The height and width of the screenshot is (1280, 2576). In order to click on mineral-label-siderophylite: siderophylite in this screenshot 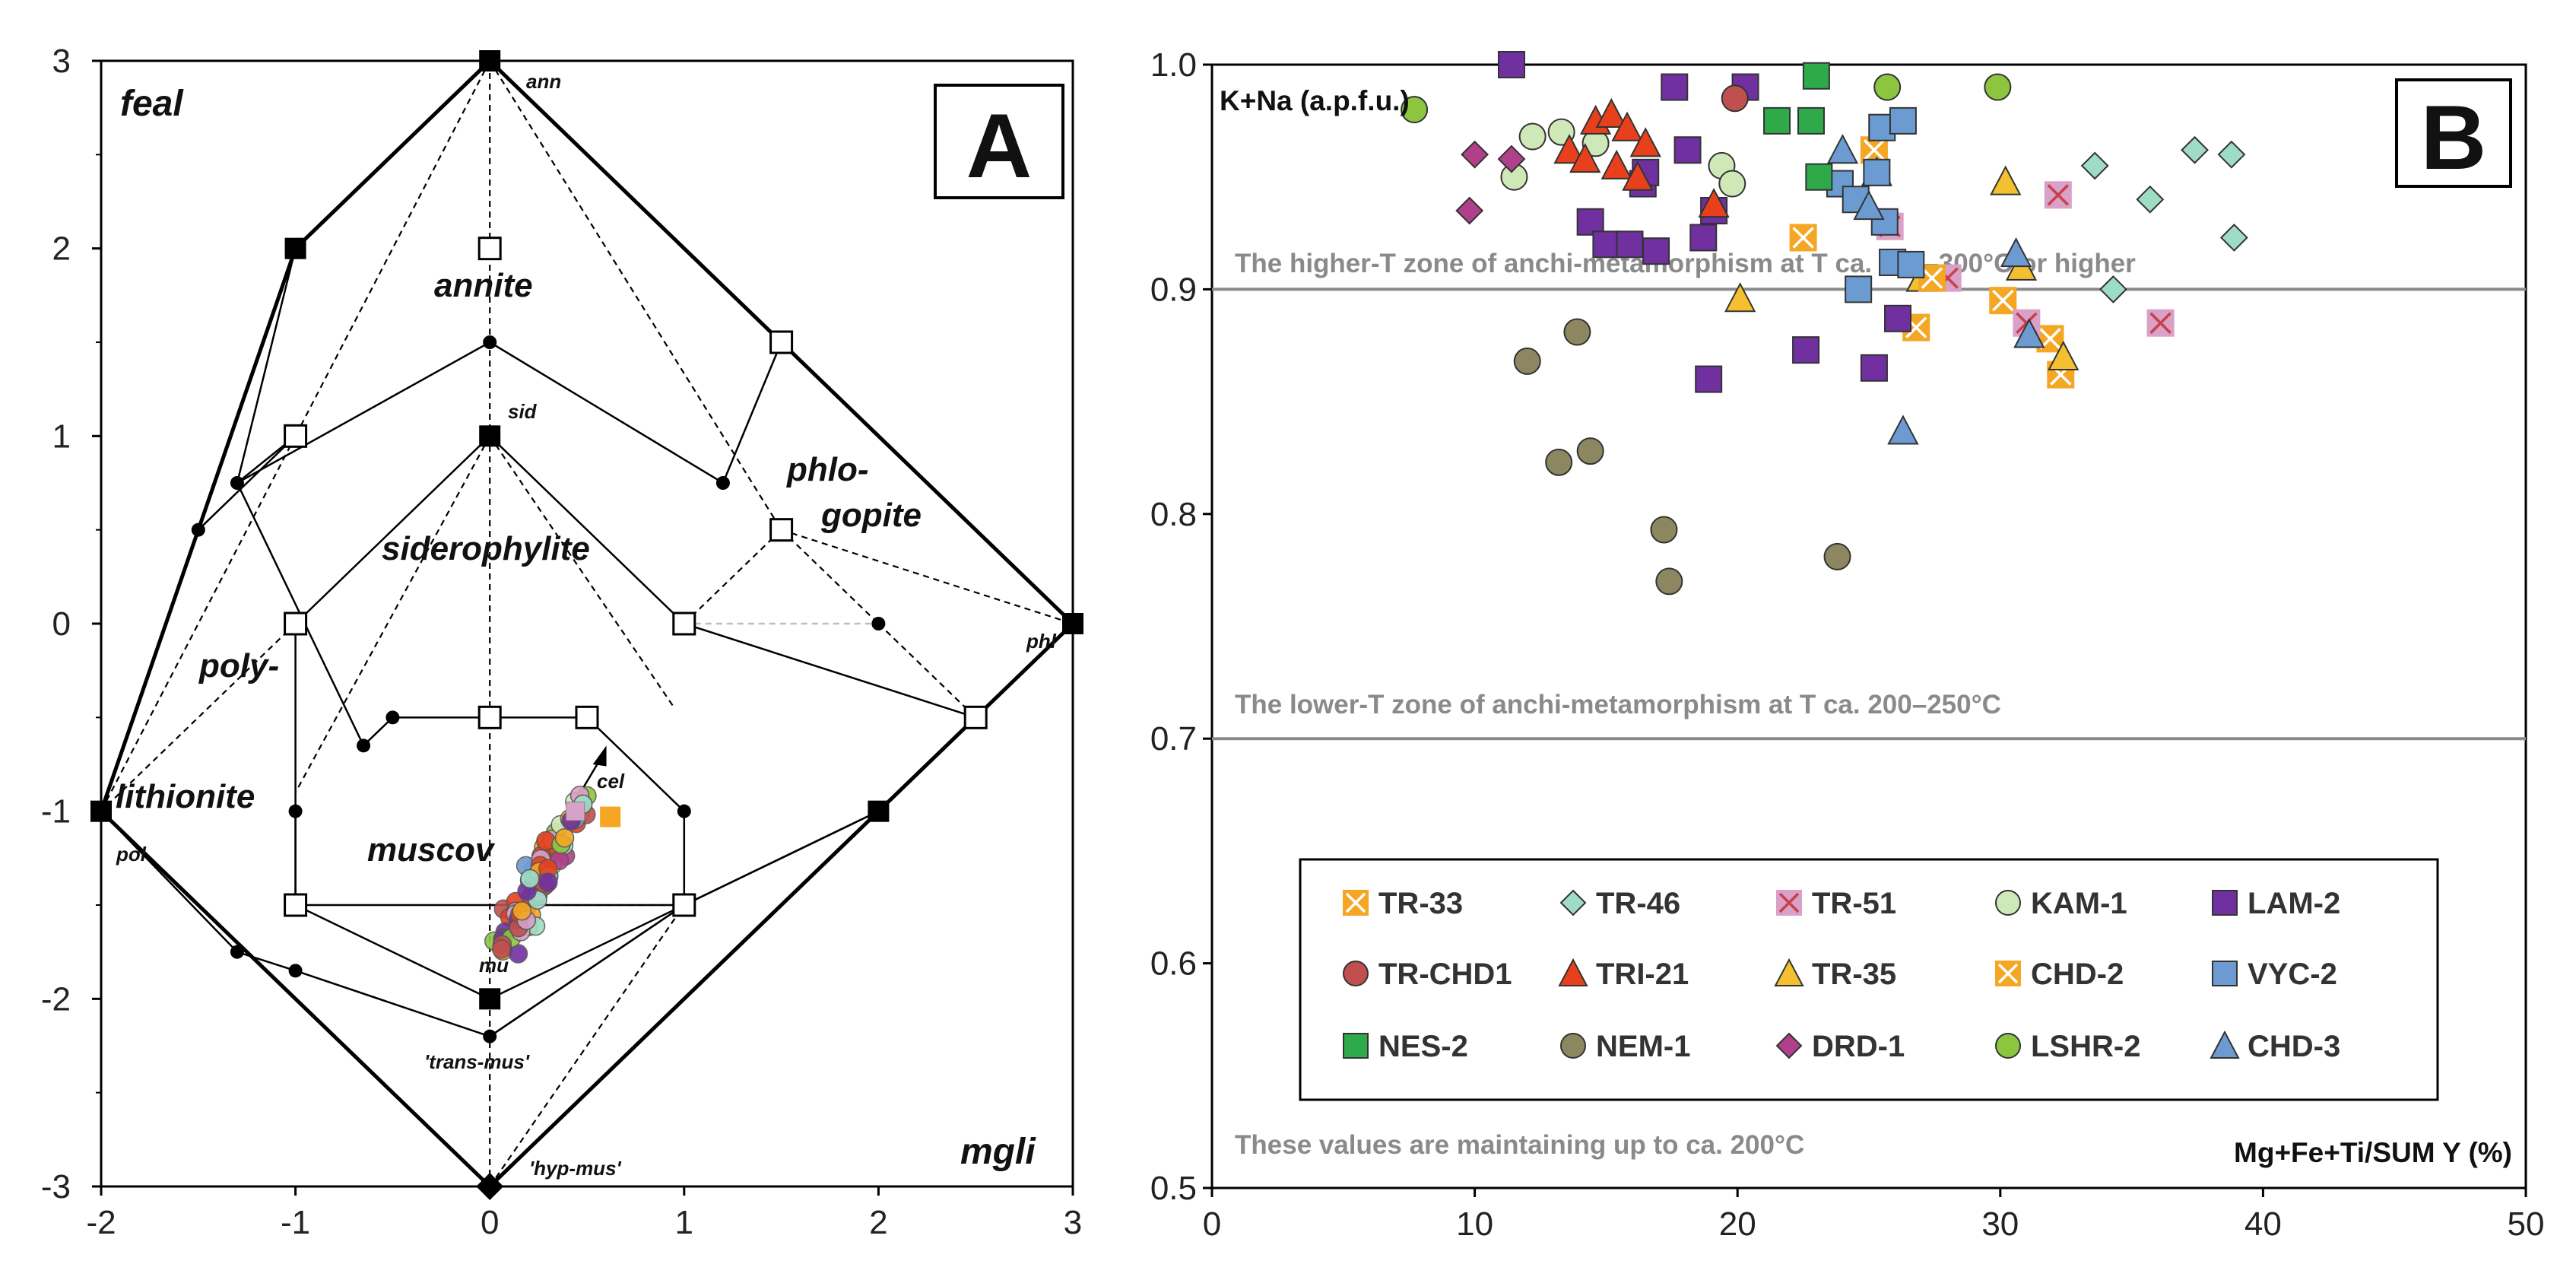, I will do `click(486, 548)`.